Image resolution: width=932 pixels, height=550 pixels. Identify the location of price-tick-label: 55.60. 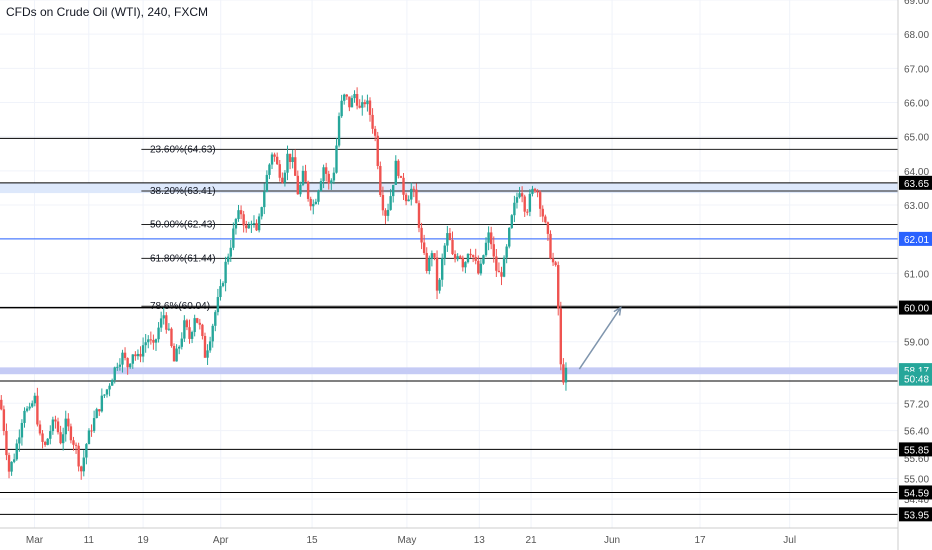
(916, 459).